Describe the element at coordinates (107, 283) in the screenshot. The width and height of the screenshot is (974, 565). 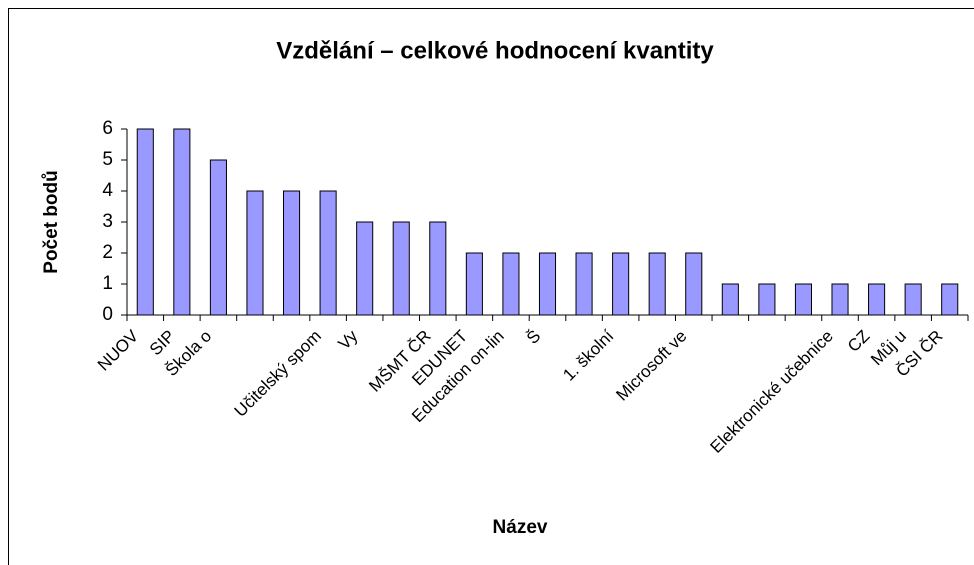
I see `y-tick-label: 1` at that location.